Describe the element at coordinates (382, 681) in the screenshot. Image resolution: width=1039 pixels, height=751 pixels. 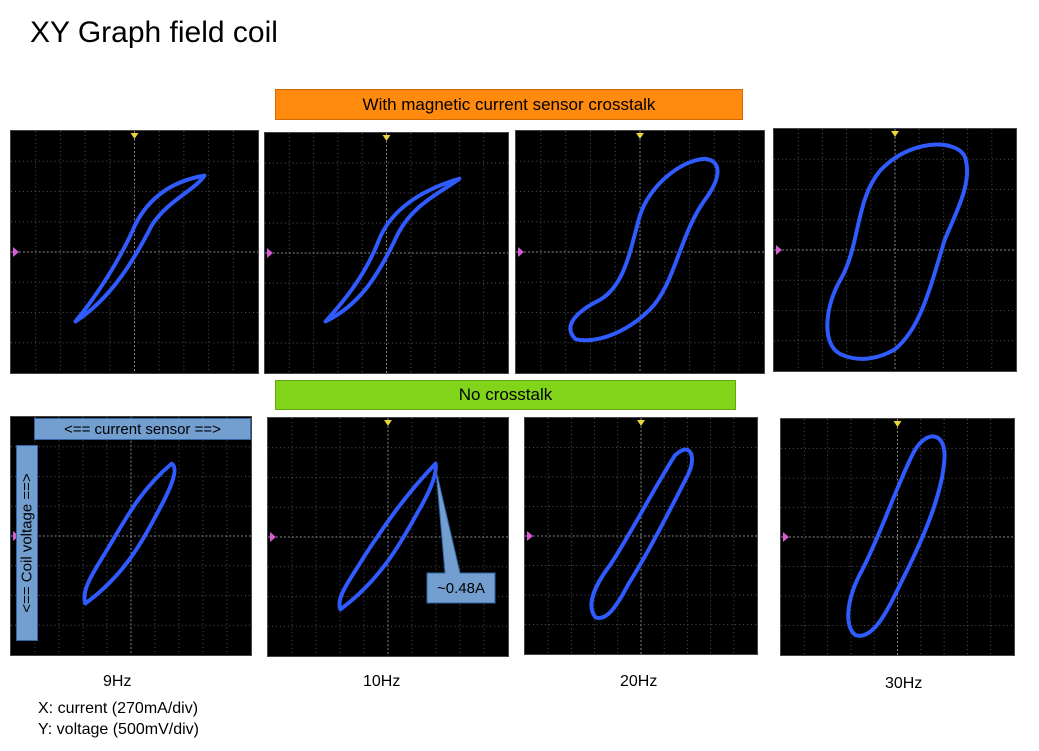
I see `freq-label-10hz: 10Hz` at that location.